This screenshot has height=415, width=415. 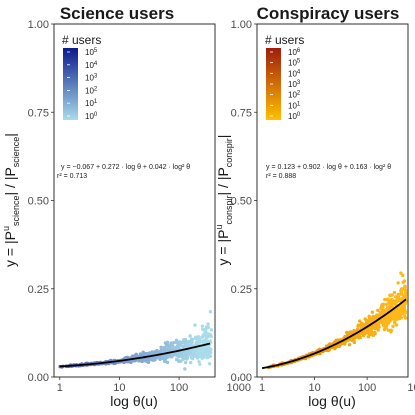 I want to click on y-title-main: y = |P, so click(x=10, y=249).